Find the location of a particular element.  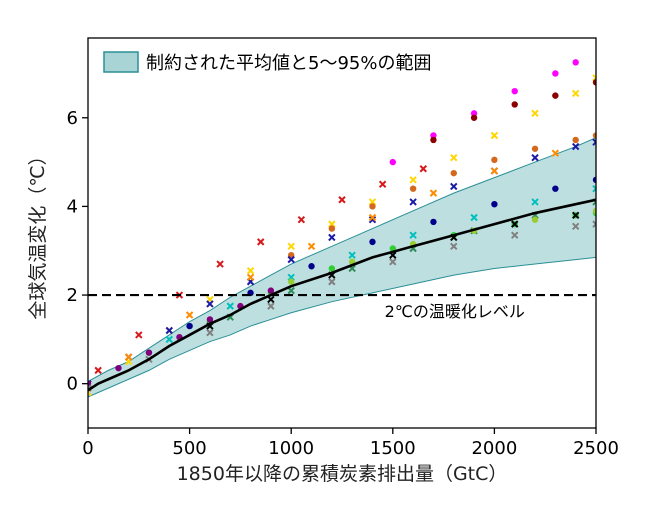

x-tick-label: 2500 is located at coordinates (596, 448).